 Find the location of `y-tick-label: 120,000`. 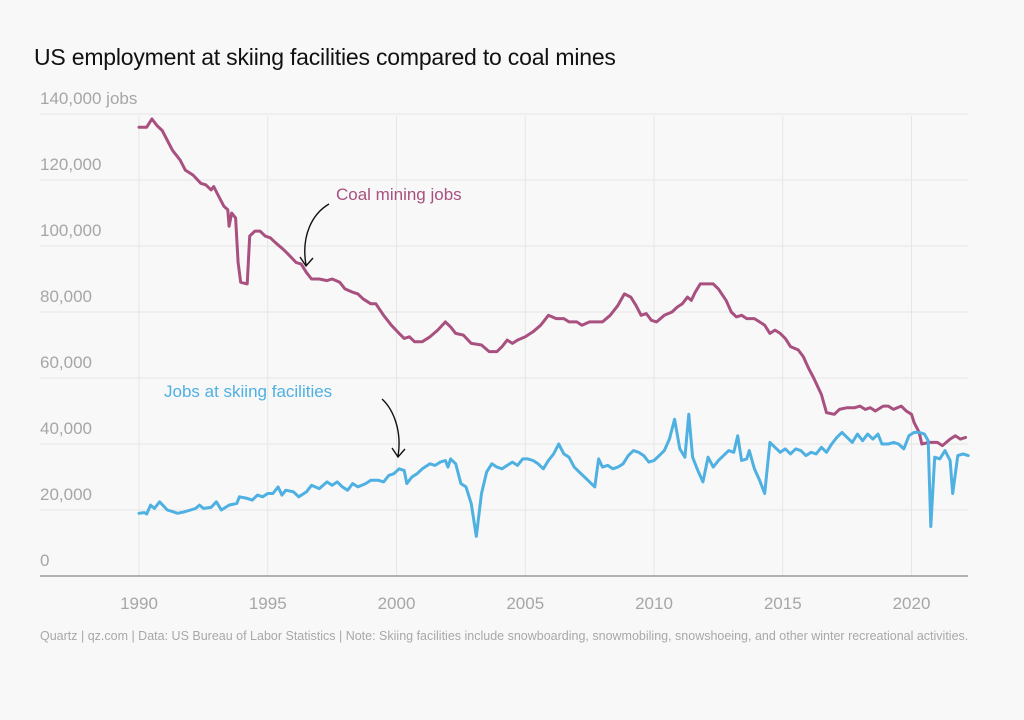

y-tick-label: 120,000 is located at coordinates (70, 164).